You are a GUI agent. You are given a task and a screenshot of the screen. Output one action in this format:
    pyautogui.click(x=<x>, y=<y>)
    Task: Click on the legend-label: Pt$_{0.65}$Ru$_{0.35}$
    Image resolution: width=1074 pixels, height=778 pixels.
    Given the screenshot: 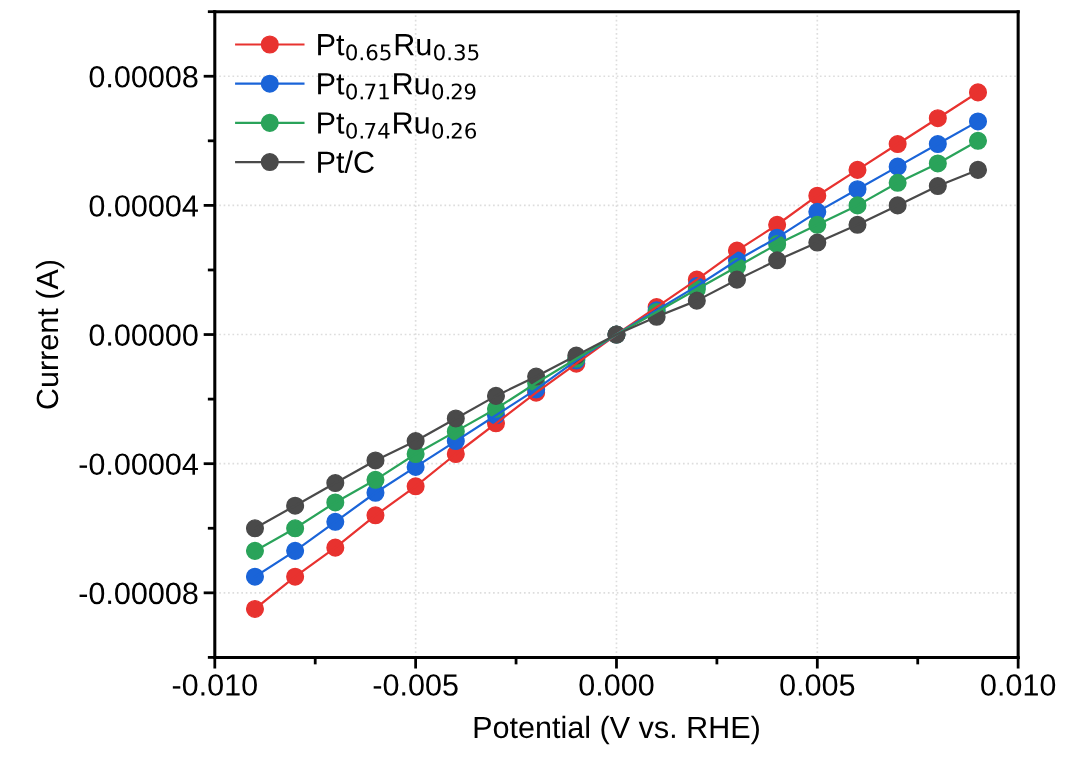 What is the action you would take?
    pyautogui.click(x=398, y=47)
    